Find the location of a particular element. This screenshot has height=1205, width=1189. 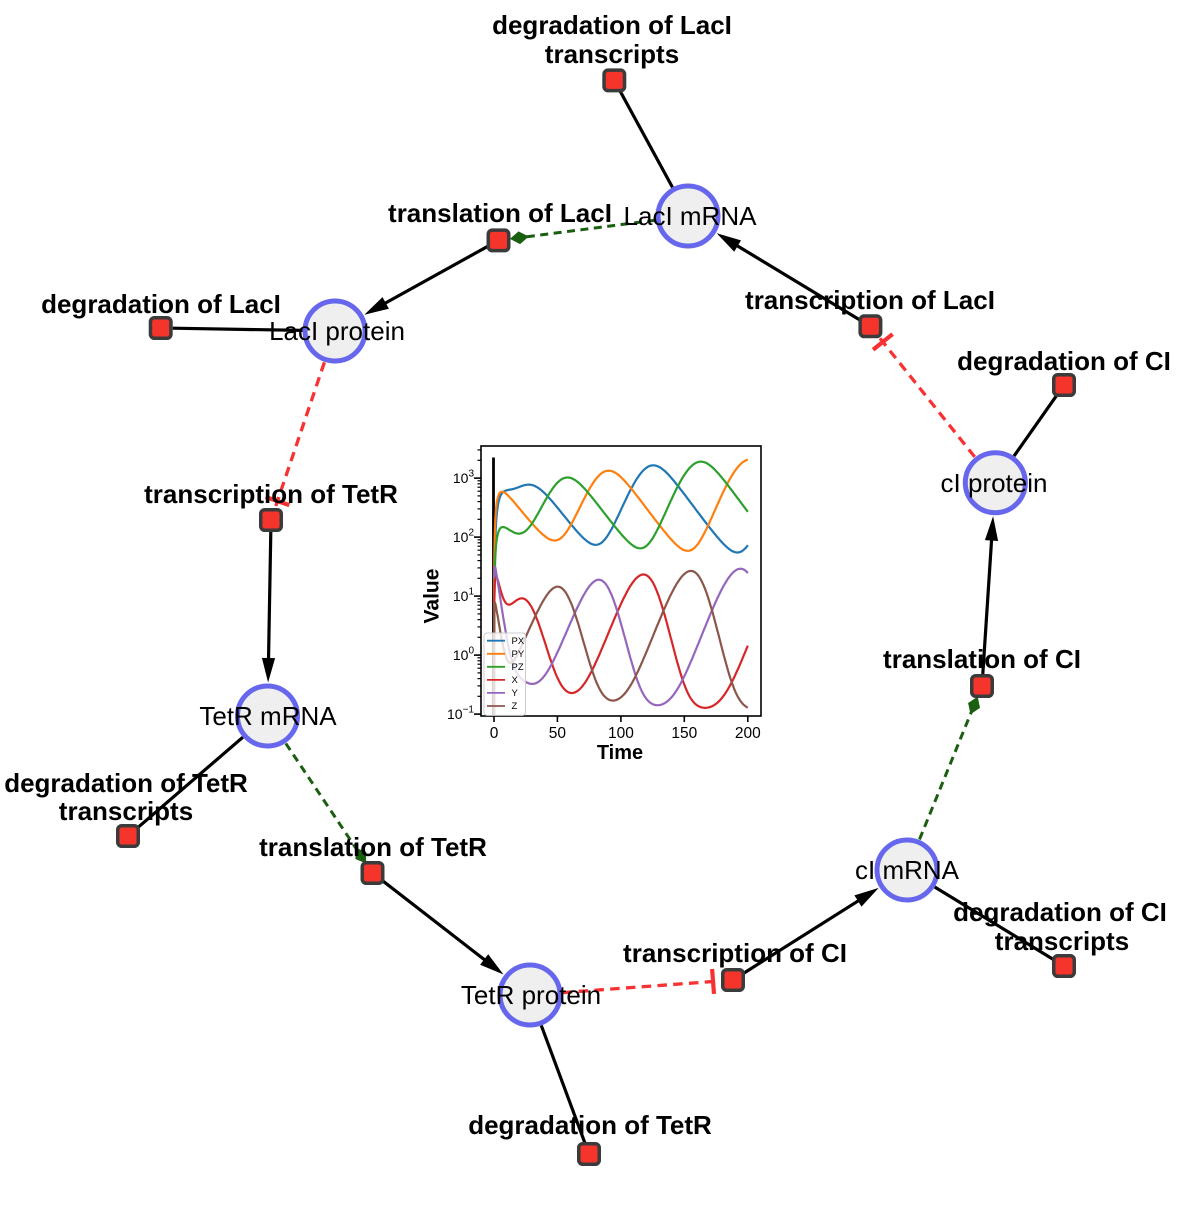

svg-text: 0 is located at coordinates (494, 733).